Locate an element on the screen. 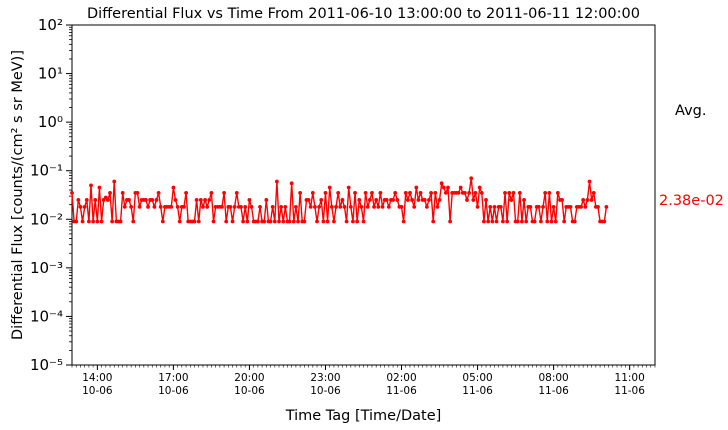 The width and height of the screenshot is (728, 430). x-tick-label-time: 17:00 is located at coordinates (173, 378).